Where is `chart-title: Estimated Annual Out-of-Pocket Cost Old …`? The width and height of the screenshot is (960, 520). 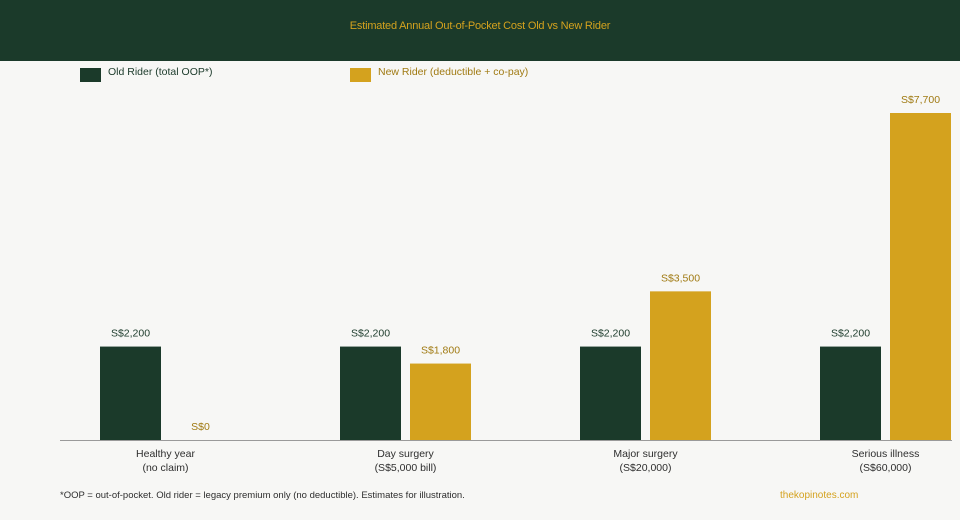 chart-title: Estimated Annual Out-of-Pocket Cost Old … is located at coordinates (480, 26).